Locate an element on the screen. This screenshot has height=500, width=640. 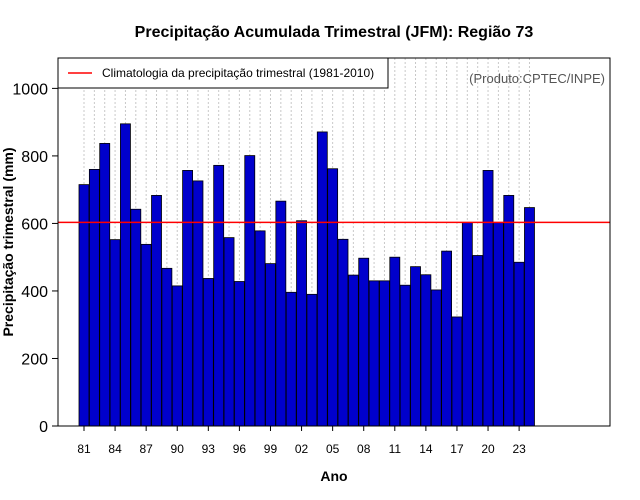
bar-1982 is located at coordinates (94, 298).